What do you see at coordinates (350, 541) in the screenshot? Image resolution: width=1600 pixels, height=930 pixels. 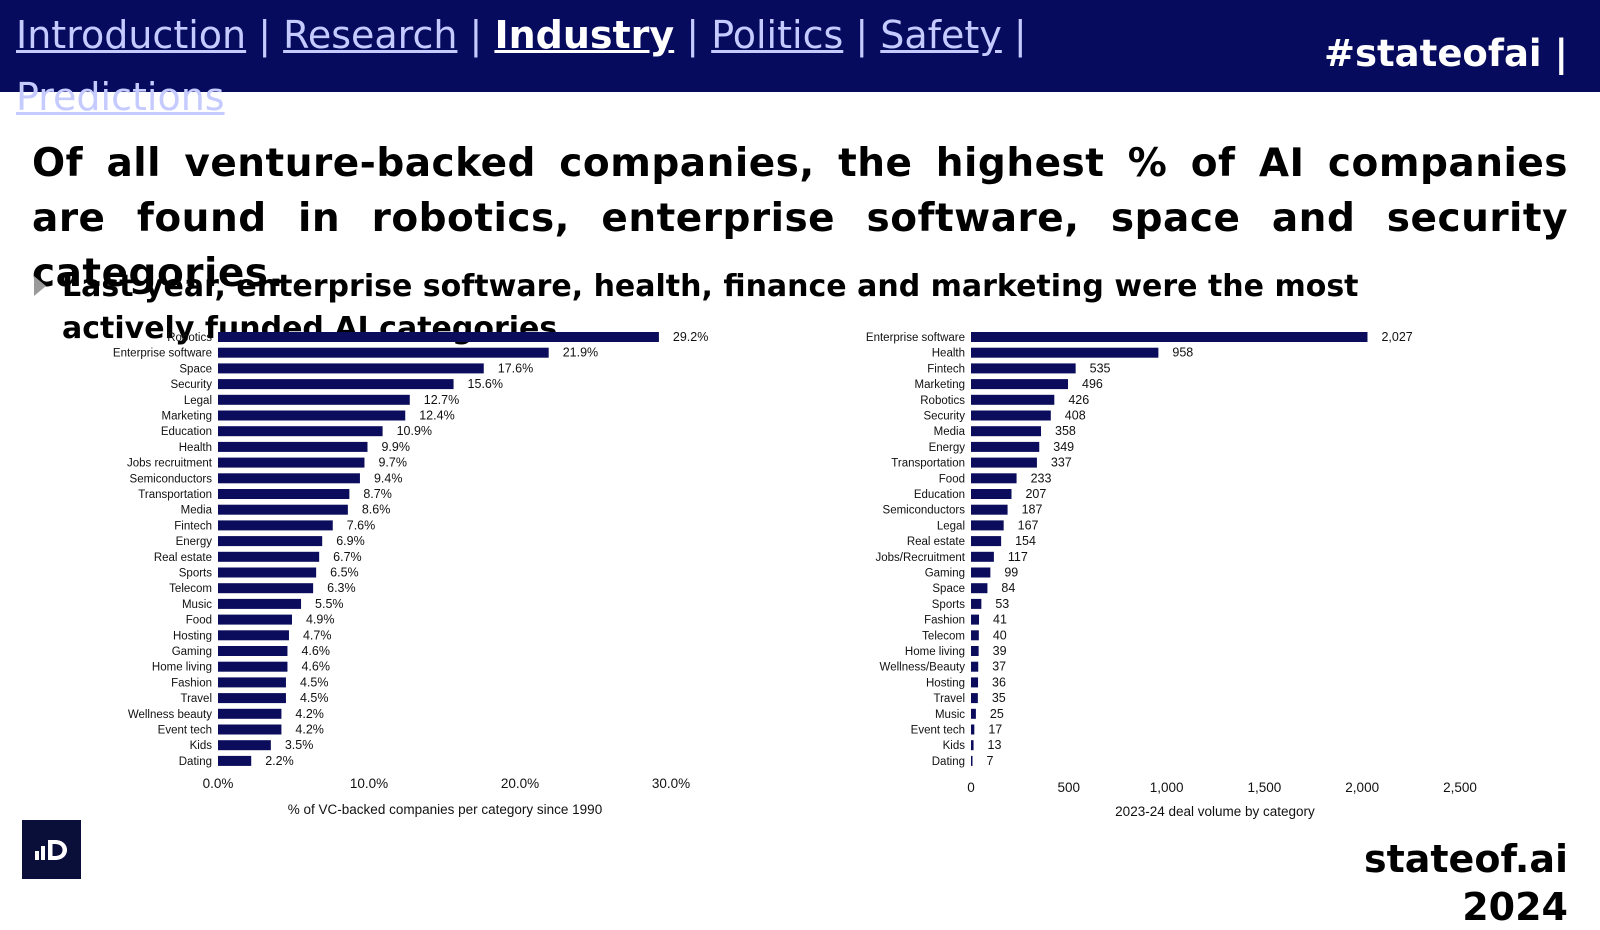 I see `data-value-label: 6.9%` at bounding box center [350, 541].